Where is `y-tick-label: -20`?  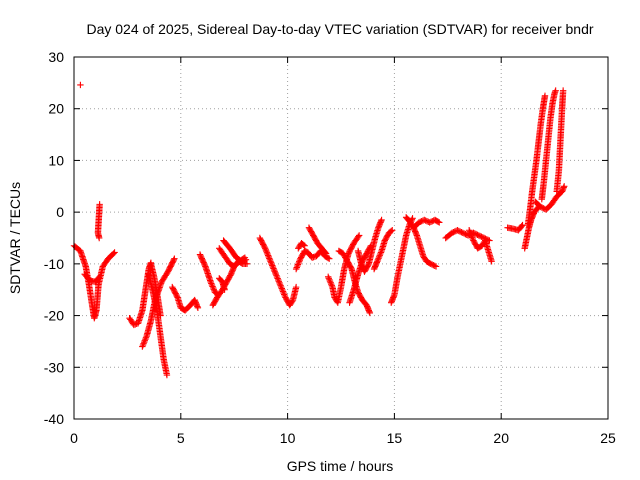 y-tick-label: -20 is located at coordinates (54, 316).